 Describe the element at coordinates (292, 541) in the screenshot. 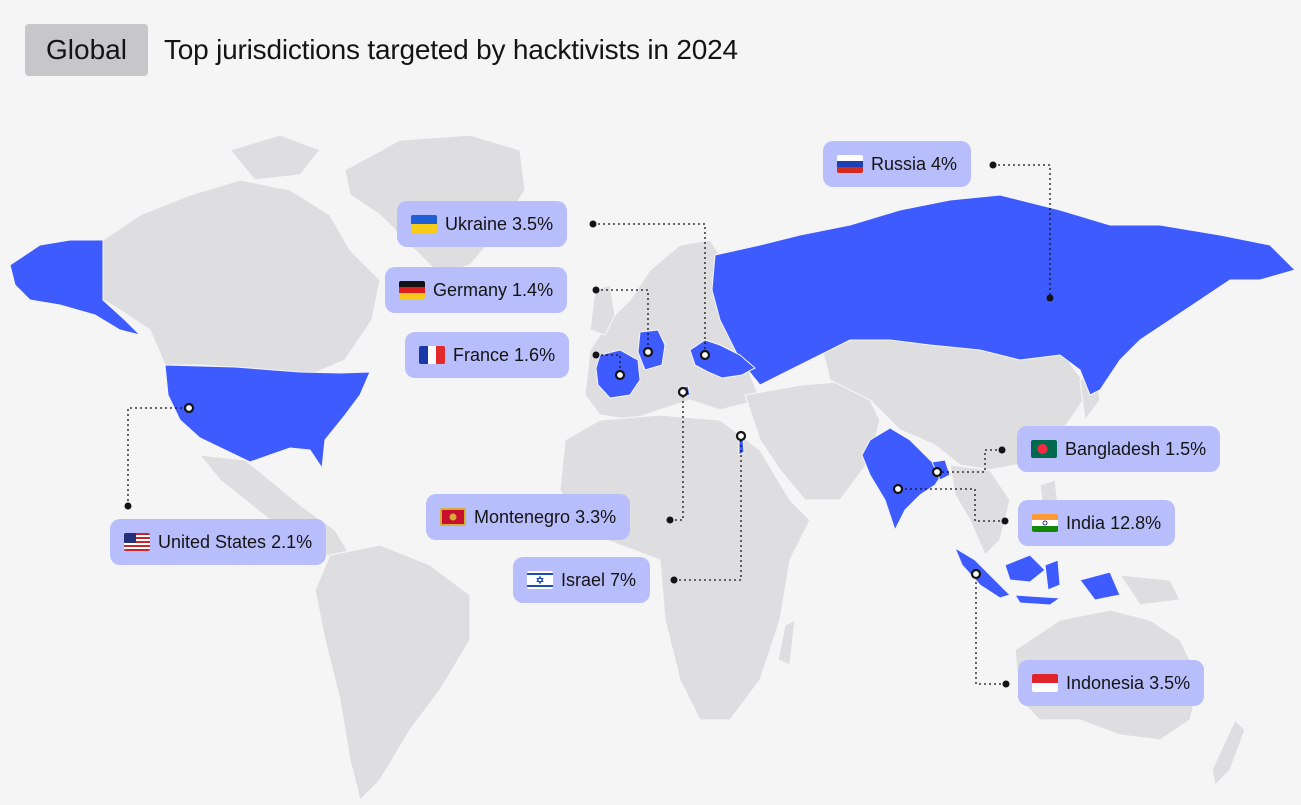

I see `united-states-value: 2.1%` at that location.